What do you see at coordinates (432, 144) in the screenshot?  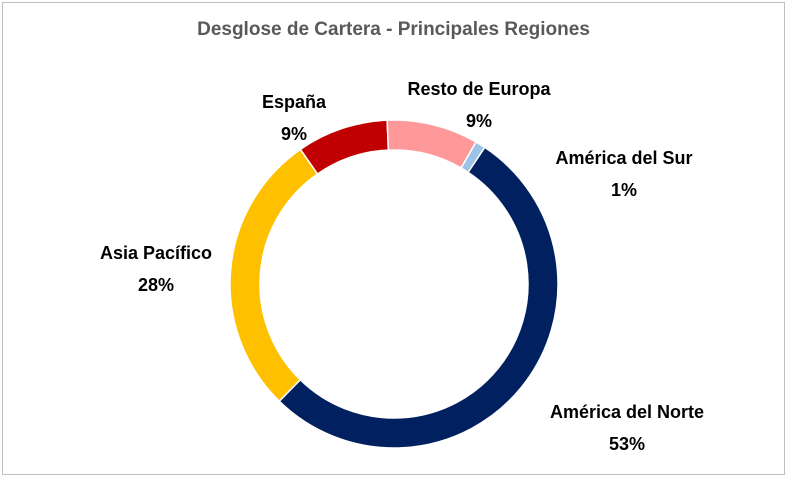 I see `slice-resto-de-europa` at bounding box center [432, 144].